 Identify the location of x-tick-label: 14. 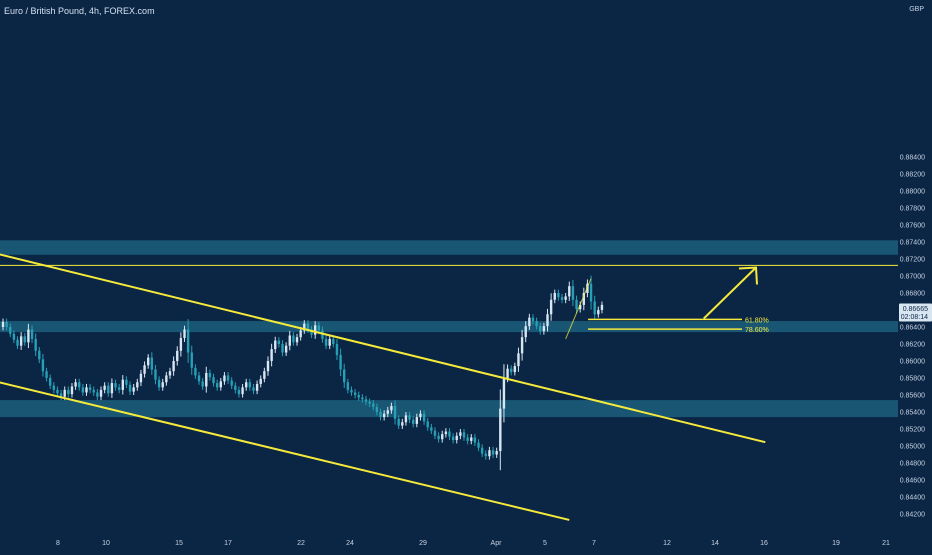
(715, 543).